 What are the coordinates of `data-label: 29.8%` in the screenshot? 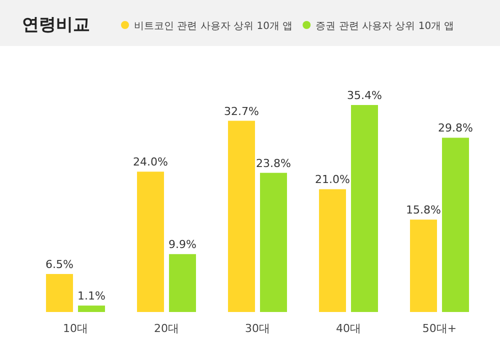 It's located at (455, 128).